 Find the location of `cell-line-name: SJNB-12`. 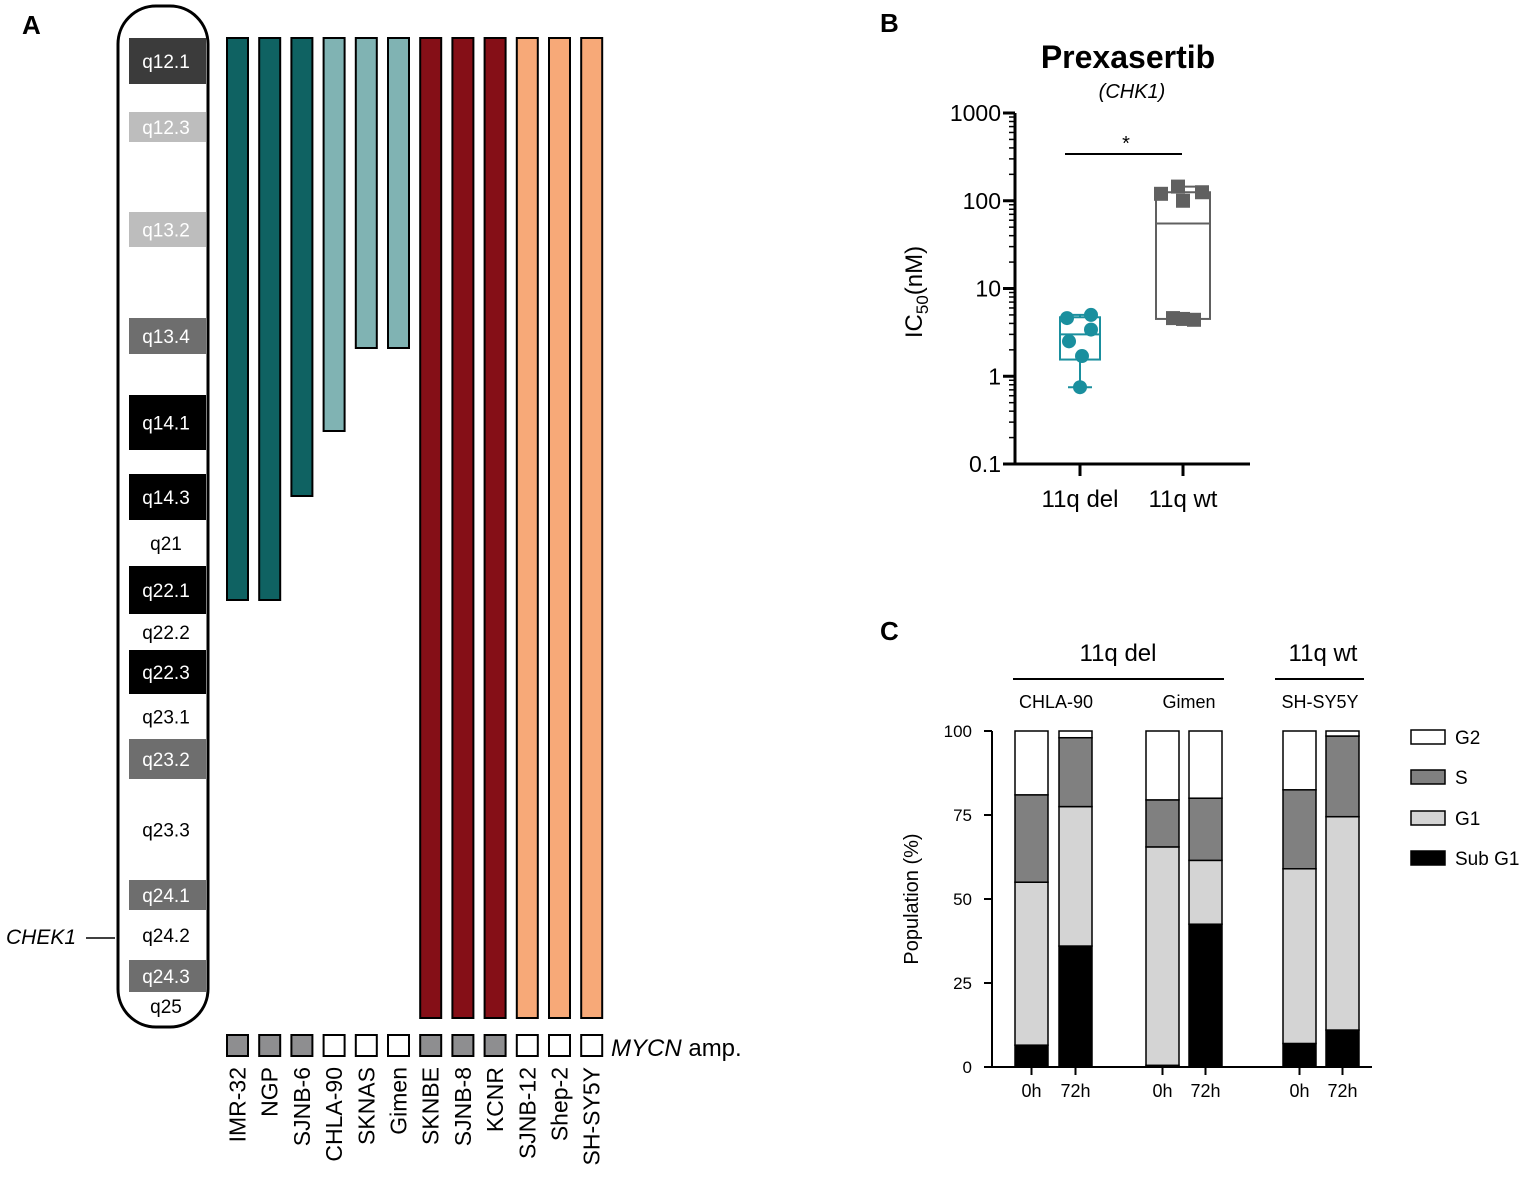

cell-line-name: SJNB-12 is located at coordinates (527, 1113).